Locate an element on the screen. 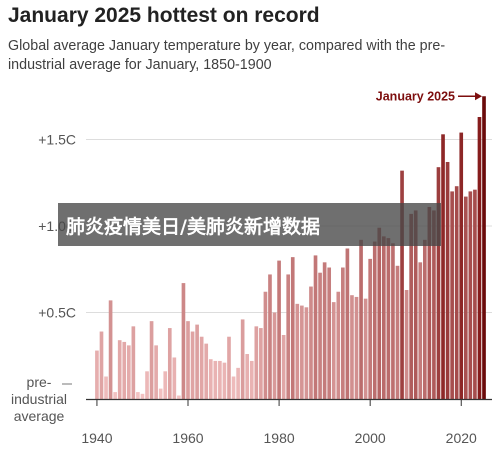 This screenshot has width=500, height=453. bar-1976 is located at coordinates (261, 363).